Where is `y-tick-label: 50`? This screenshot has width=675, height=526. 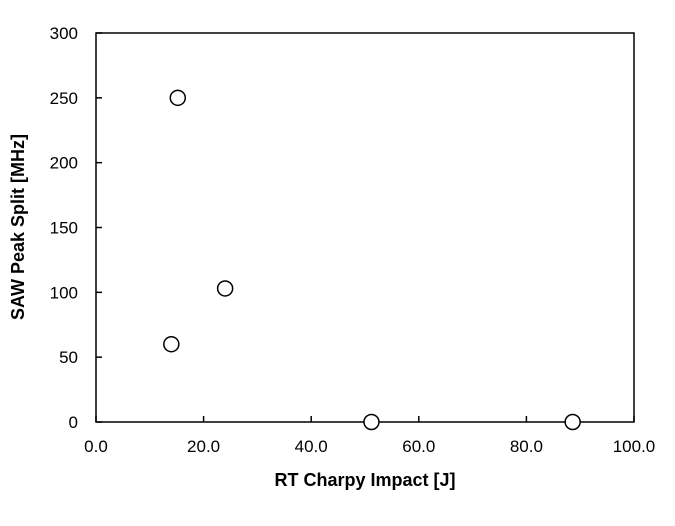 y-tick-label: 50 is located at coordinates (68, 357).